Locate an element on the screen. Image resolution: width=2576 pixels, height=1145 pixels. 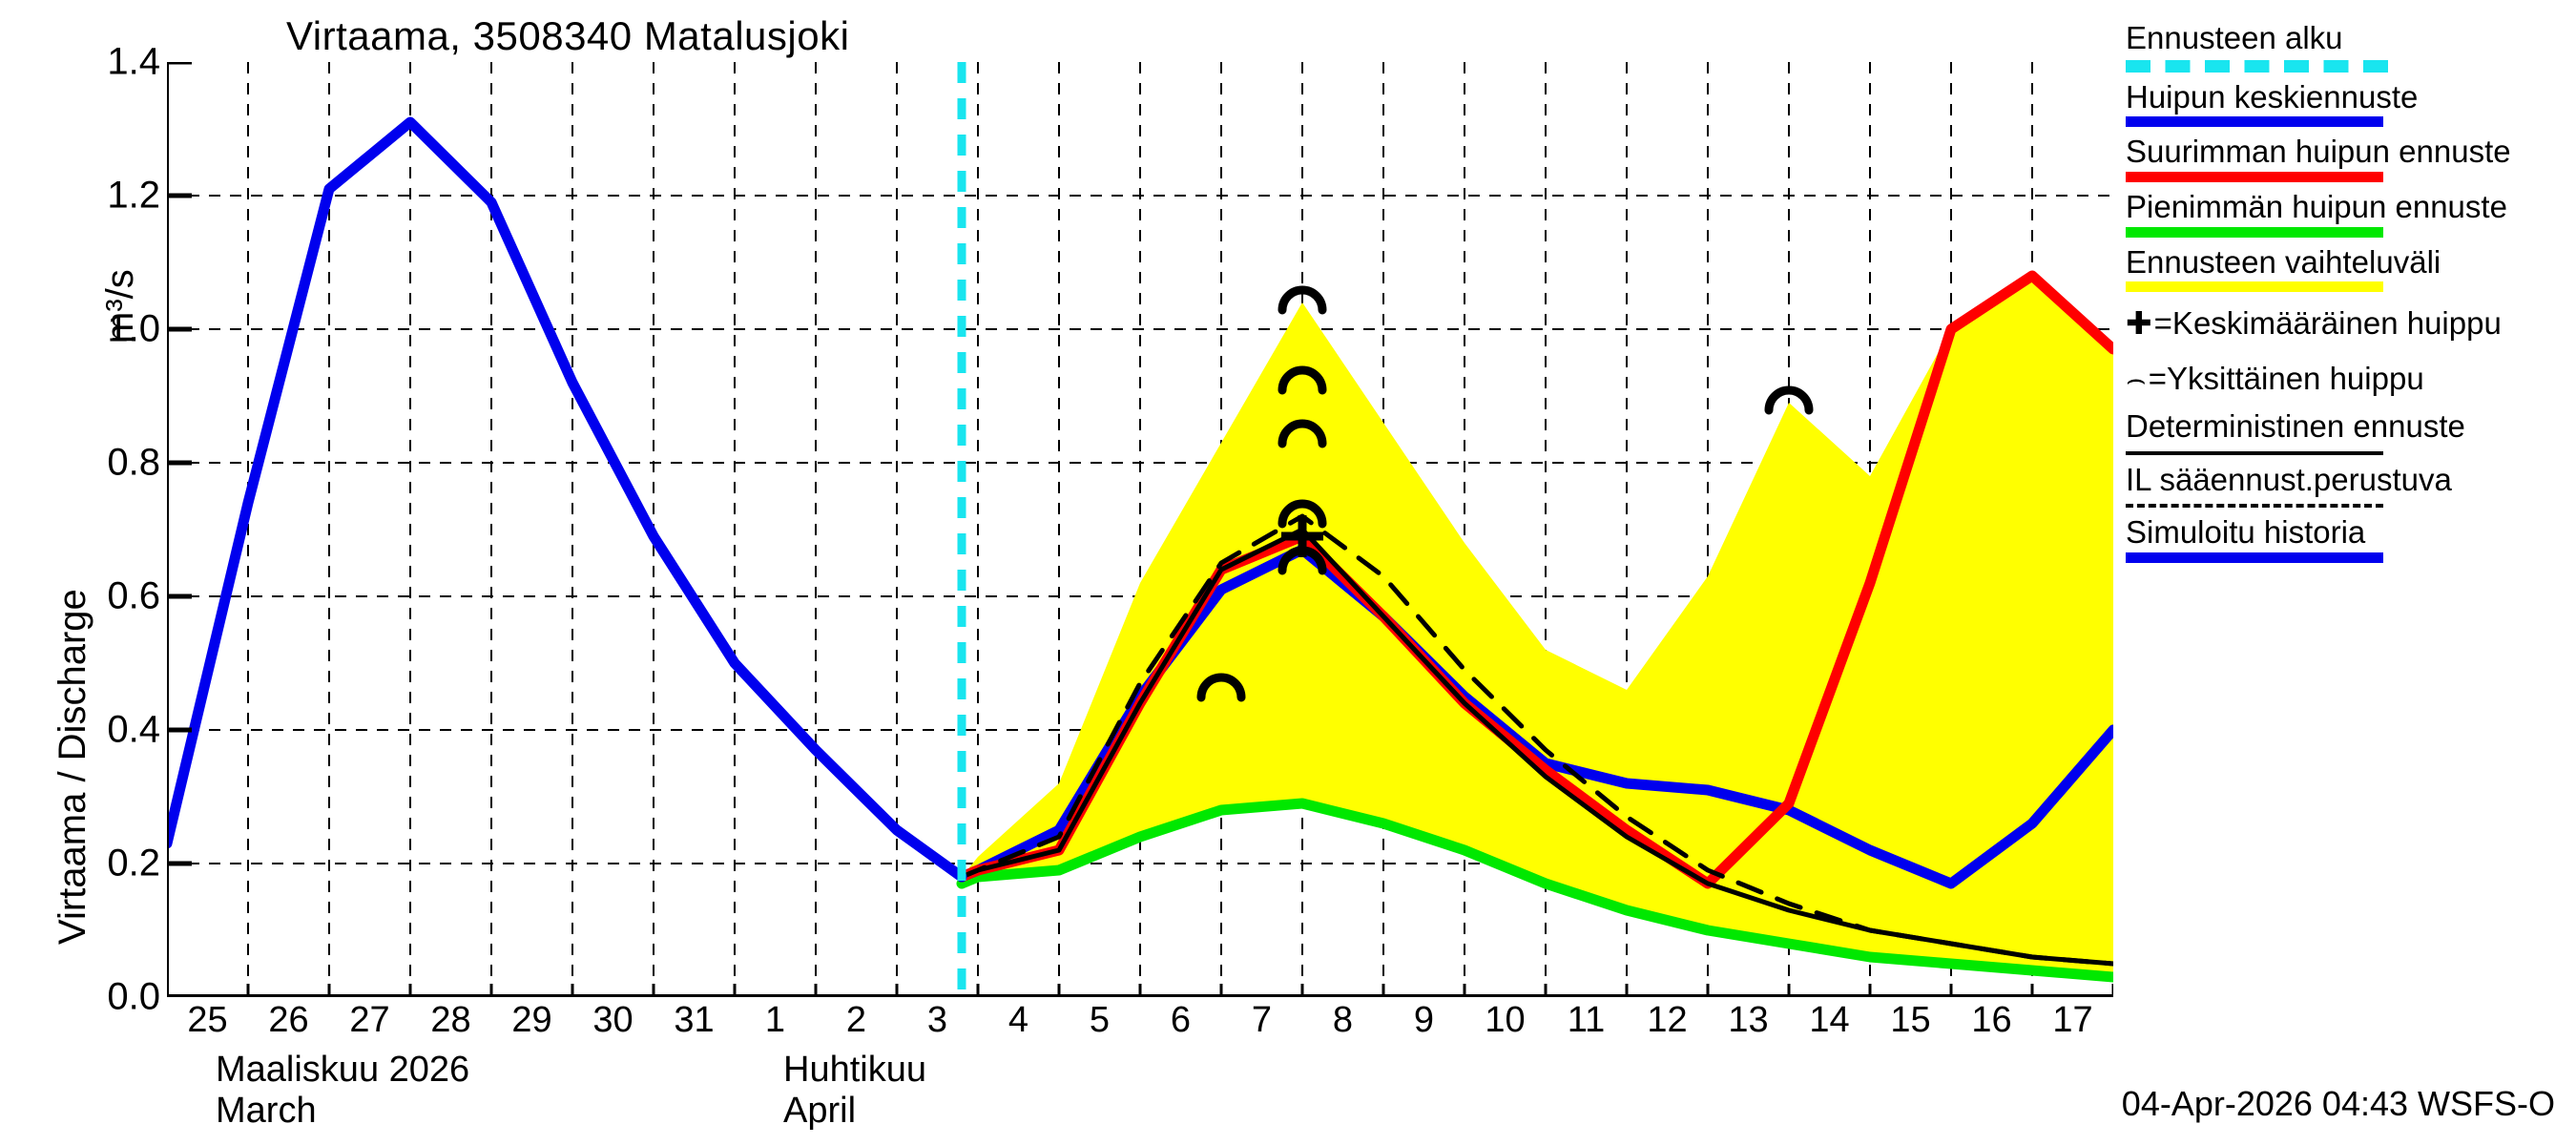
legend-swatch-deterministic-forecast is located at coordinates (2254, 453).